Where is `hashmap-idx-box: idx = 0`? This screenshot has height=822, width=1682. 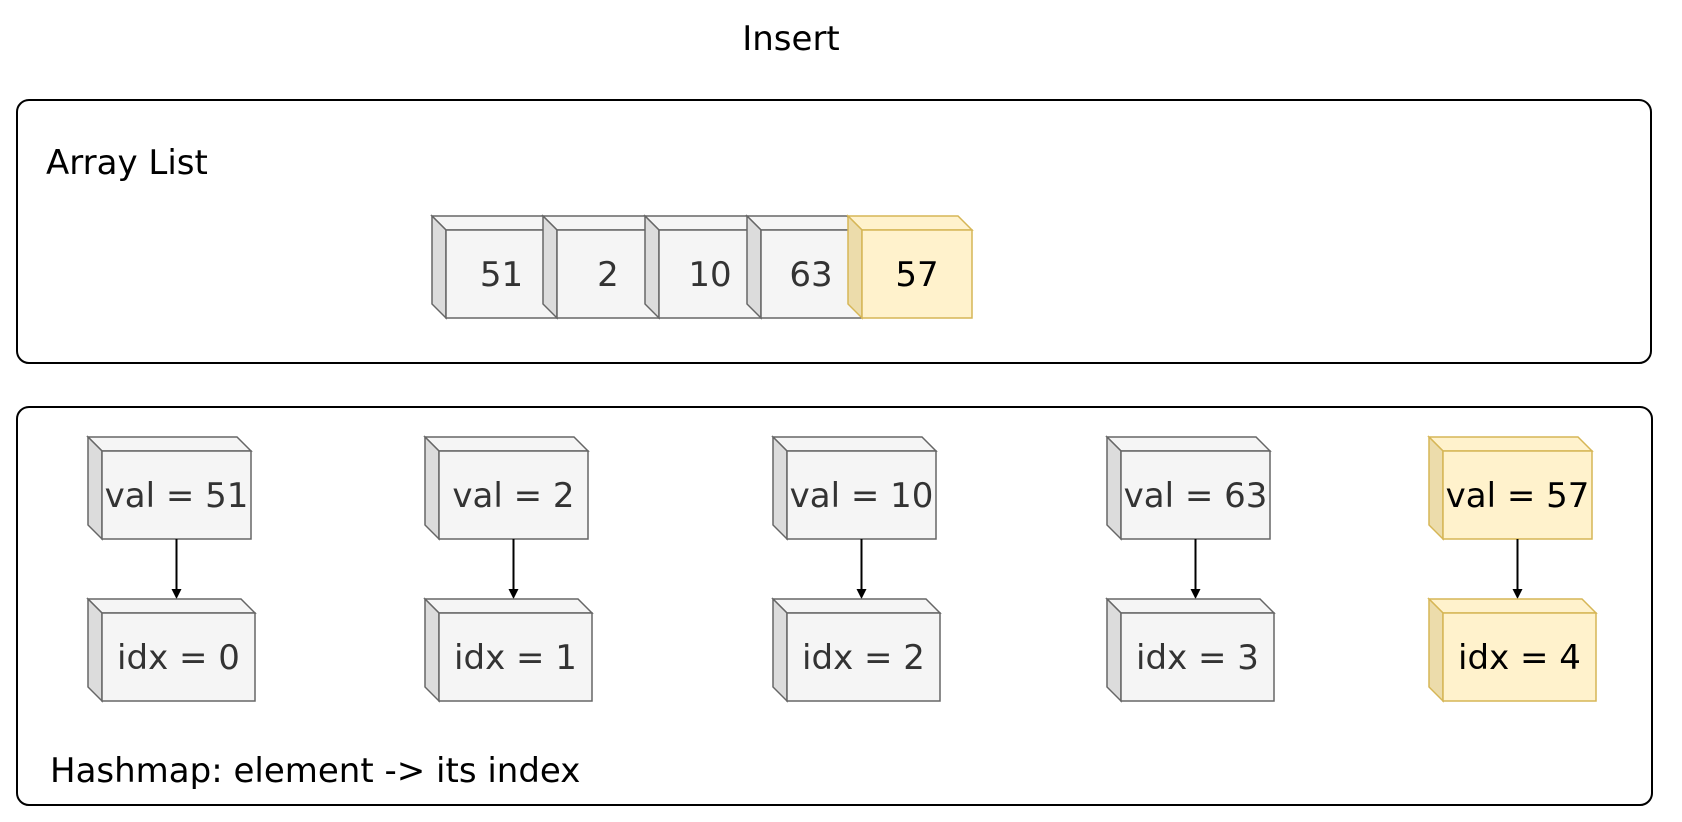
hashmap-idx-box: idx = 0 is located at coordinates (171, 650).